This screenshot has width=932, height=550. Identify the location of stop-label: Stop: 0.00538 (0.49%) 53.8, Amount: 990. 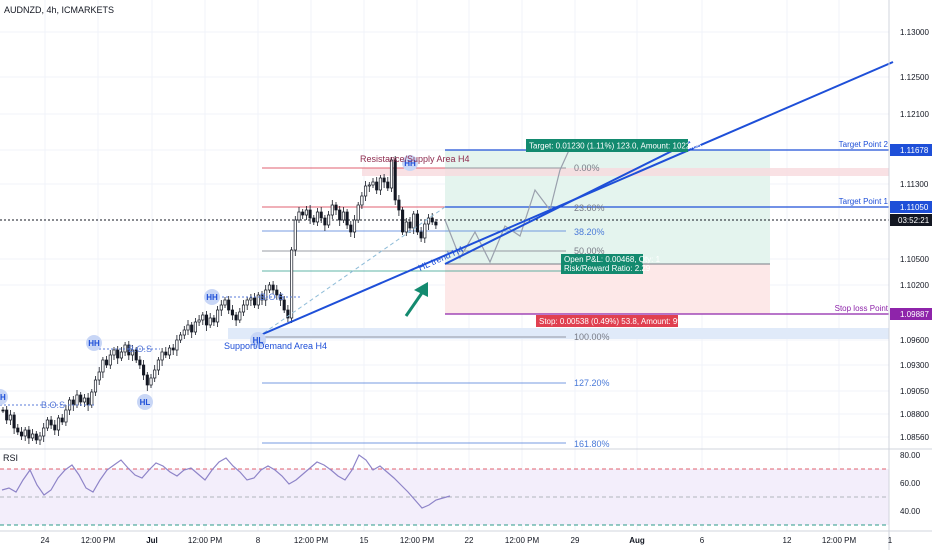
(613, 321).